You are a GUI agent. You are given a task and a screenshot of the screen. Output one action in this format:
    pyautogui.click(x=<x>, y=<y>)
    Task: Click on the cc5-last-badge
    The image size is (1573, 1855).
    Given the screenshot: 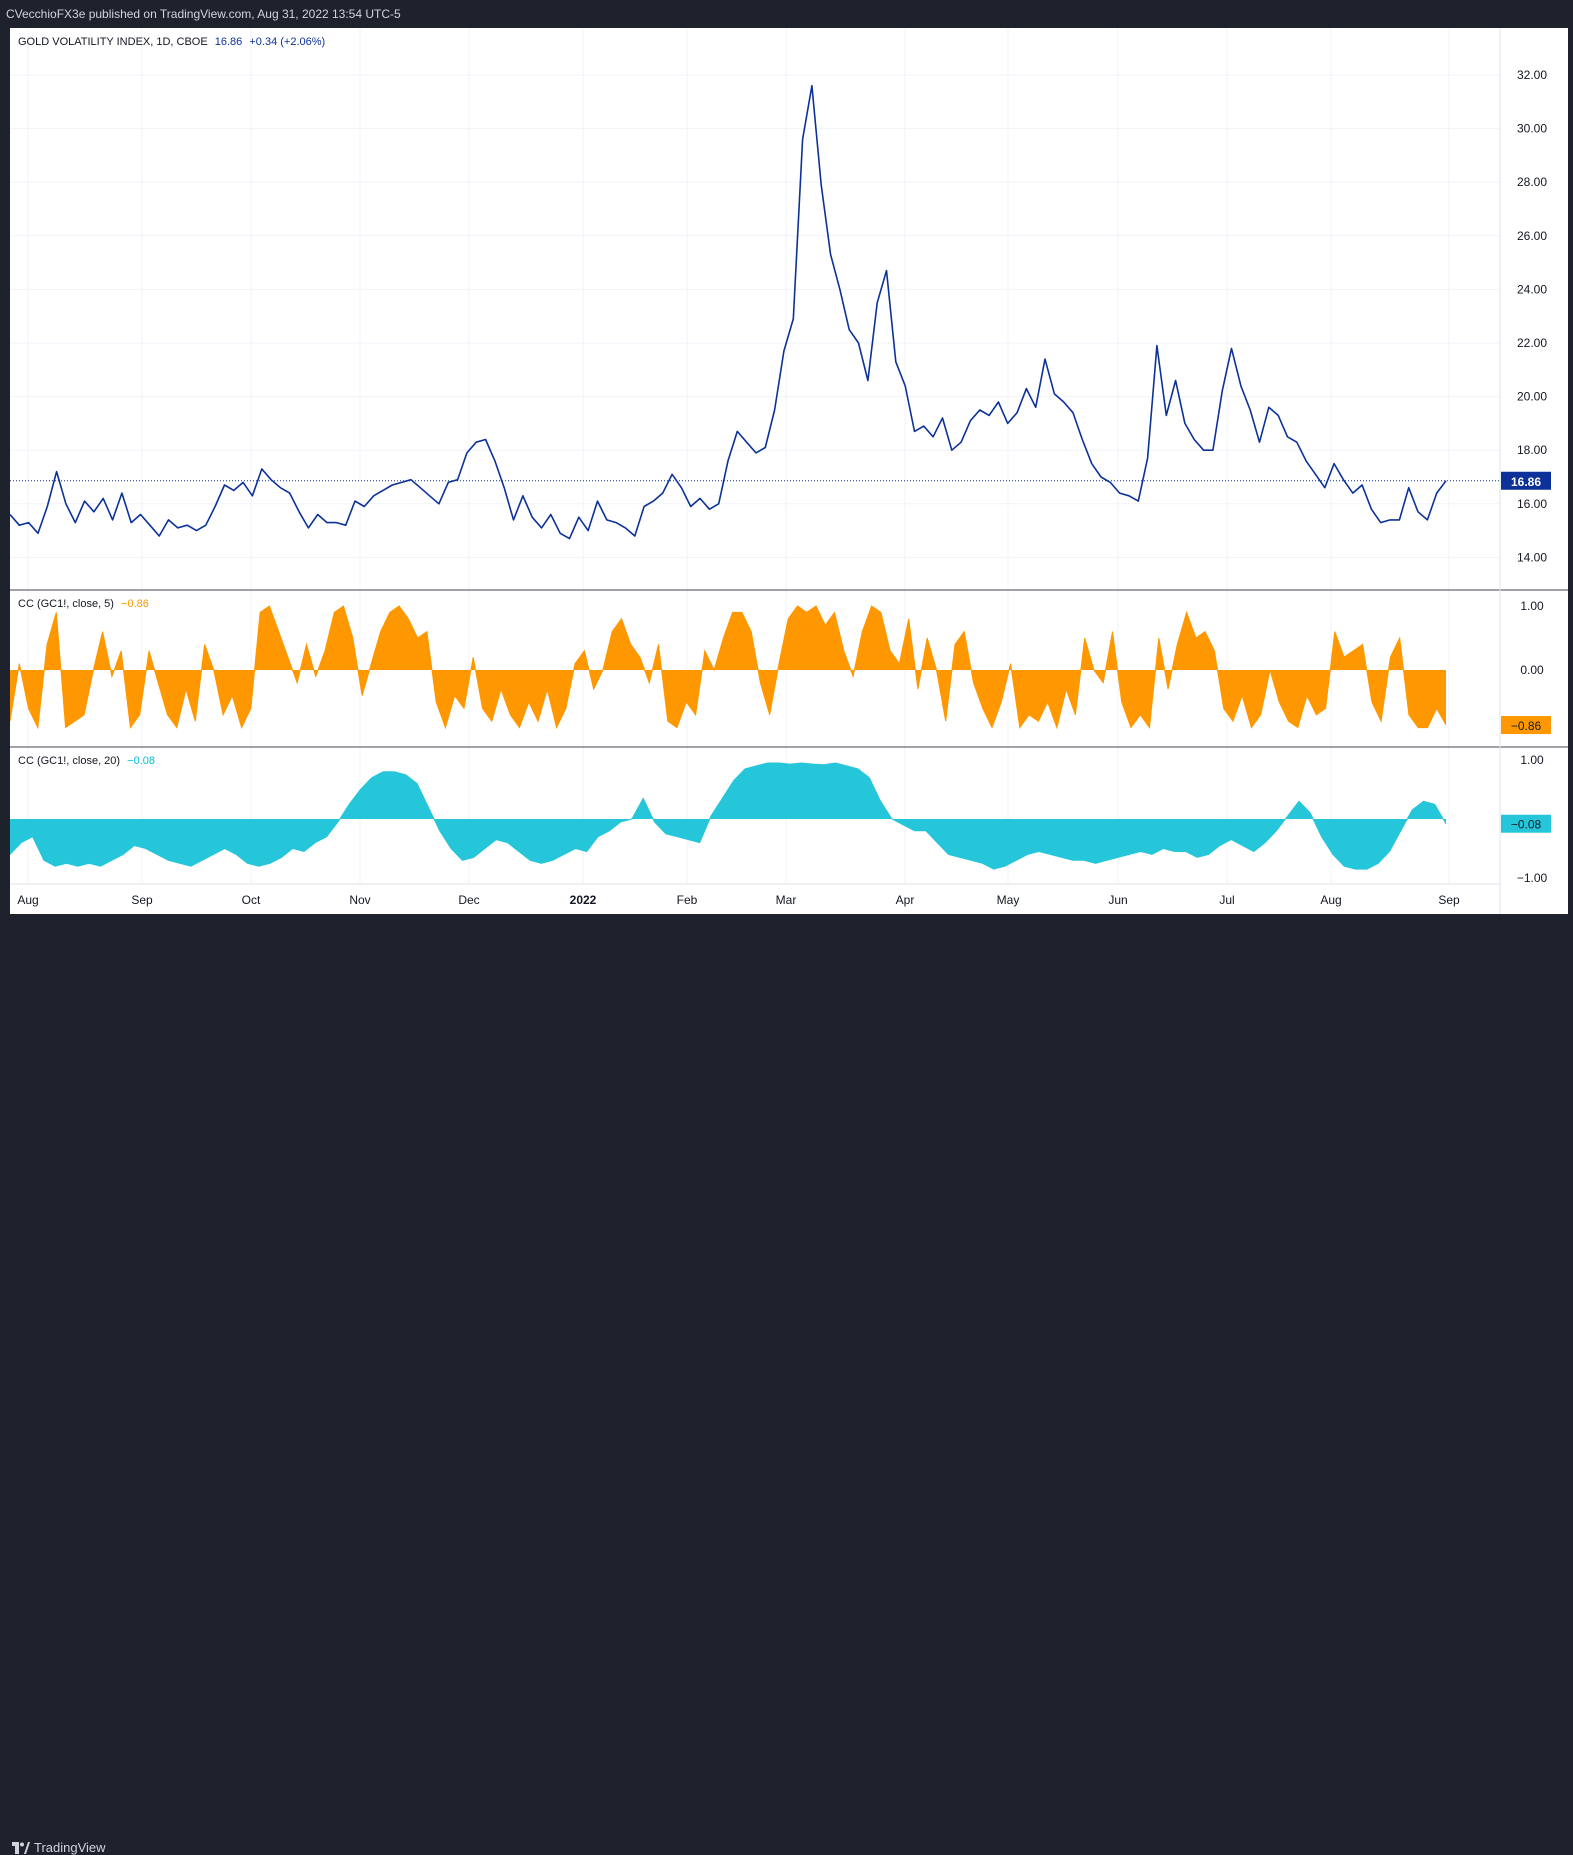 What is the action you would take?
    pyautogui.click(x=1526, y=725)
    